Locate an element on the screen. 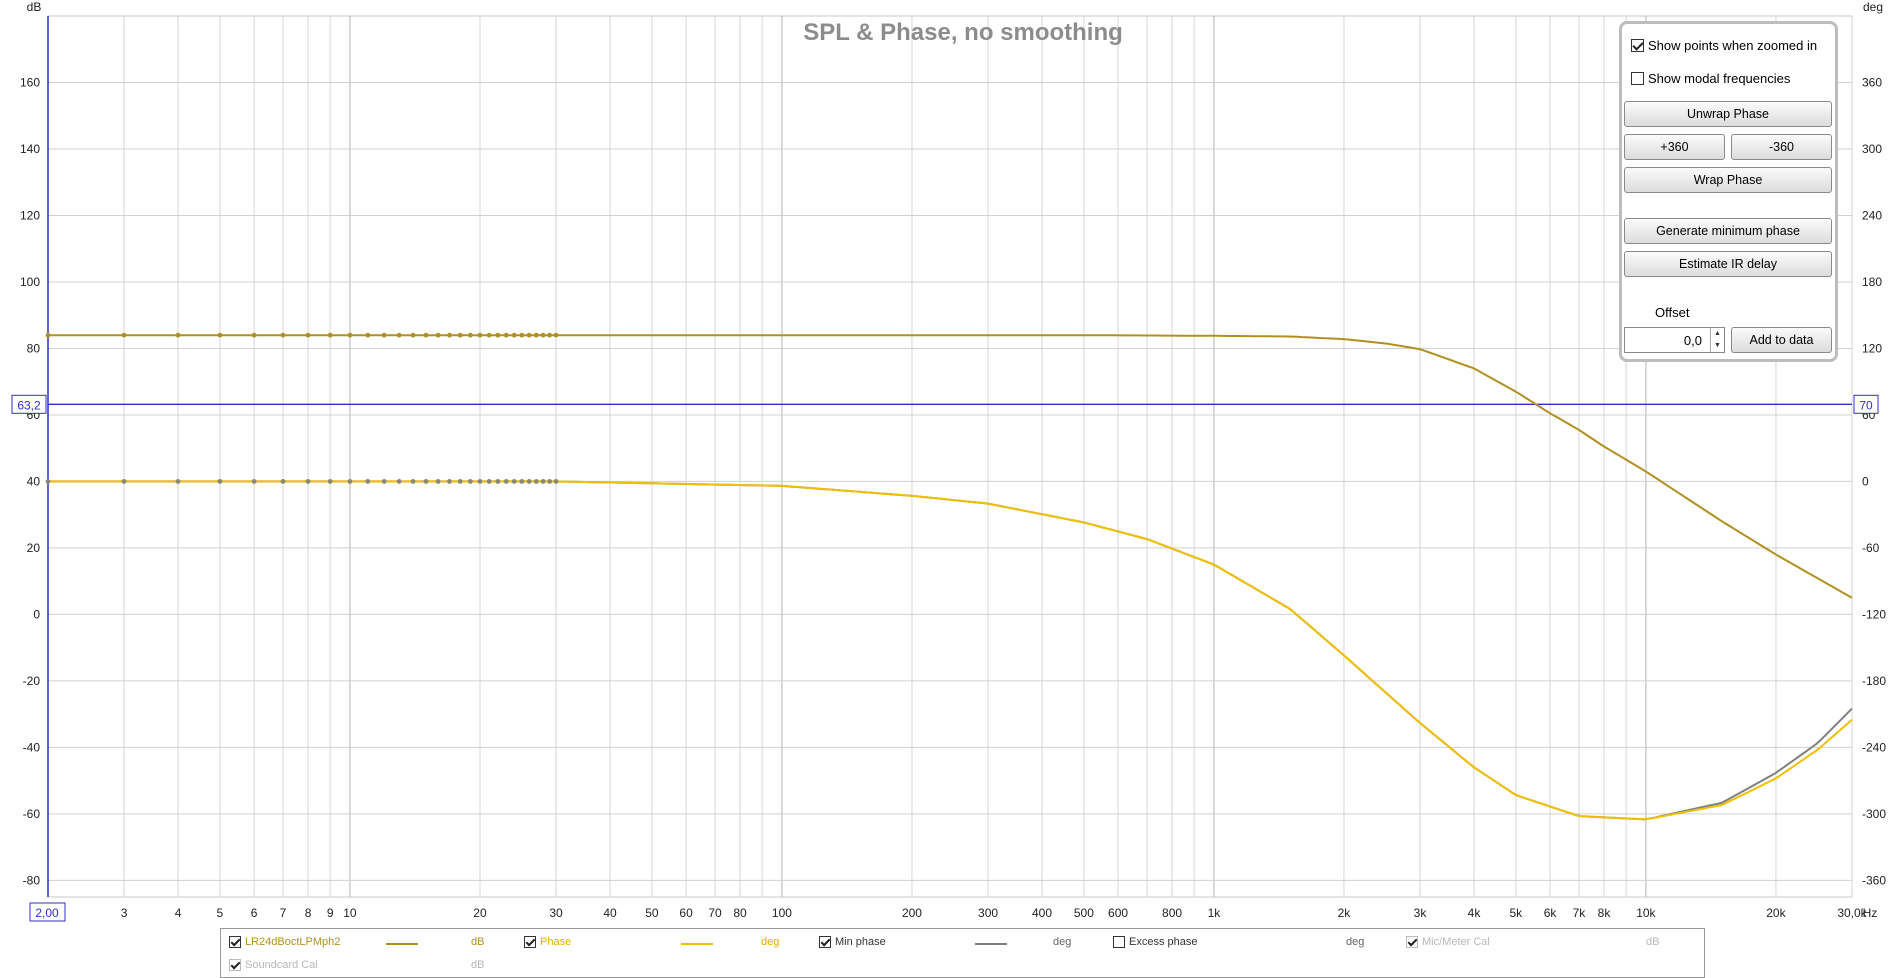  x-range-start-label: 2,00 is located at coordinates (47, 913).